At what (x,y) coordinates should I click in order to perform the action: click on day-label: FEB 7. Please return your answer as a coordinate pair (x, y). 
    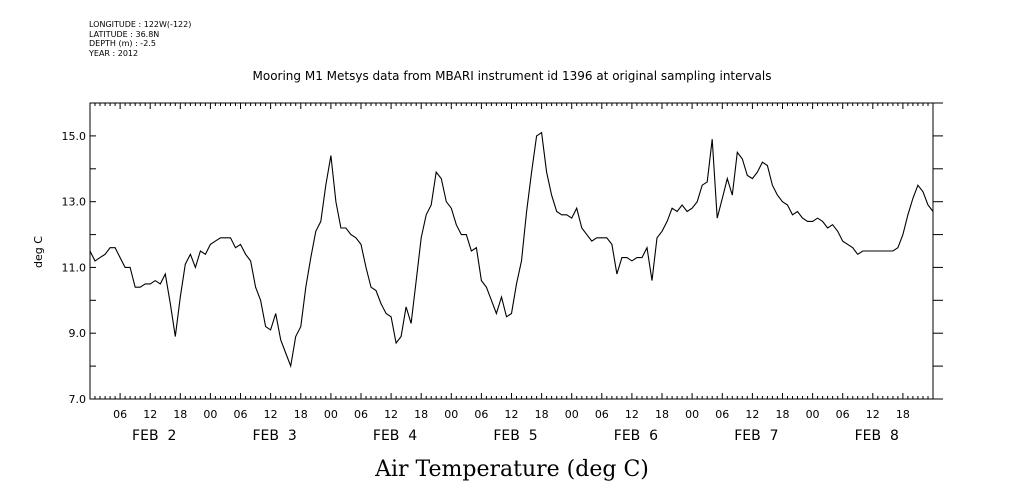
    Looking at the image, I should click on (756, 436).